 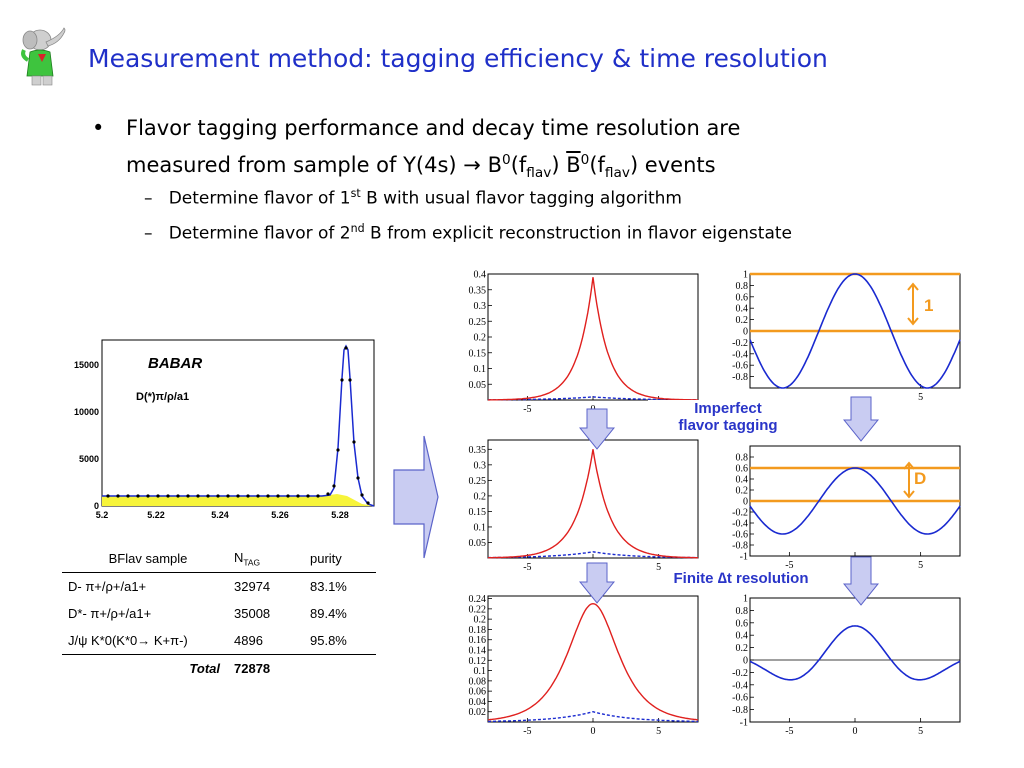 I want to click on mass-plot-channel: D(*)π/ρ/a1, so click(x=162, y=397).